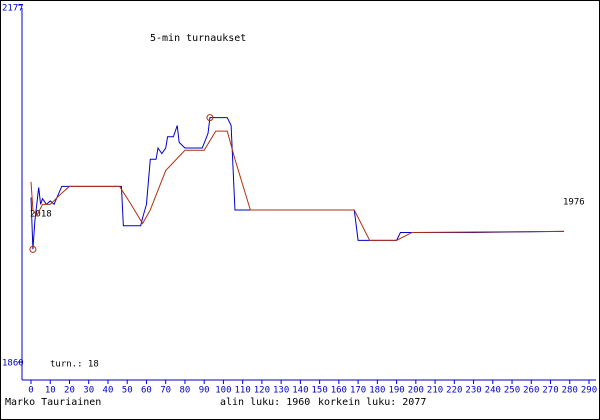 Image resolution: width=600 pixels, height=420 pixels. What do you see at coordinates (574, 203) in the screenshot?
I see `end-label: 1976` at bounding box center [574, 203].